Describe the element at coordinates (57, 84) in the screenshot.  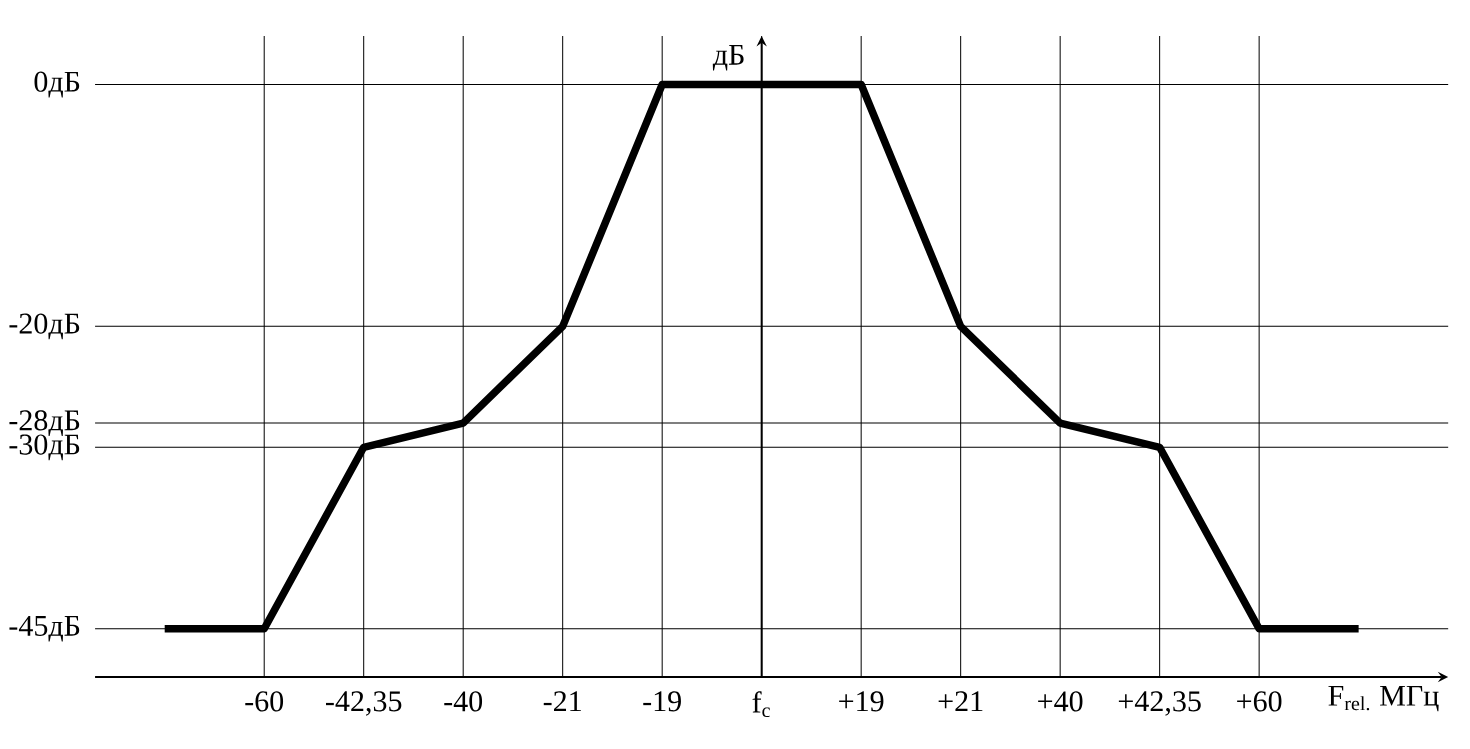
I see `y-tick-label: 0дБ` at that location.